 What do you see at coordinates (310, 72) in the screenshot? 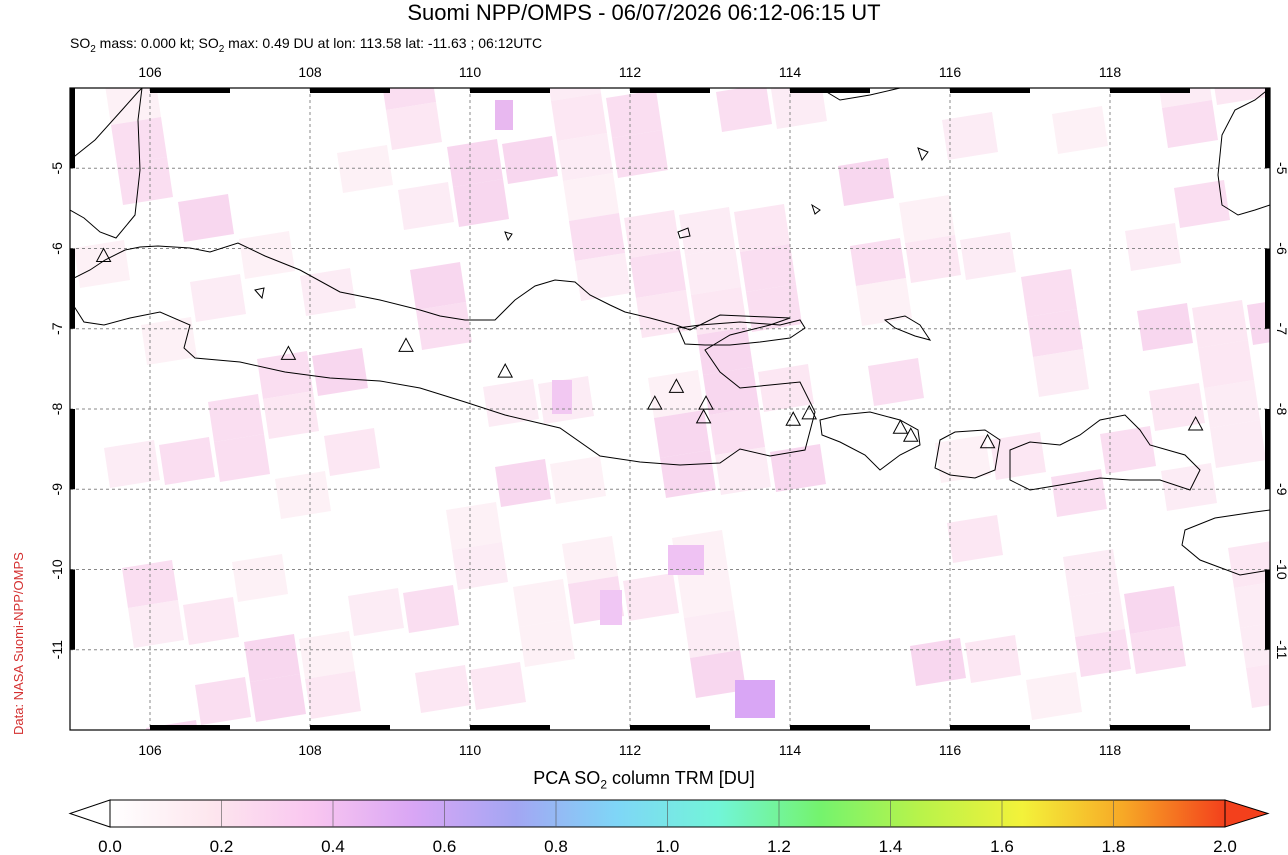
I see `lon-label-top: 108` at bounding box center [310, 72].